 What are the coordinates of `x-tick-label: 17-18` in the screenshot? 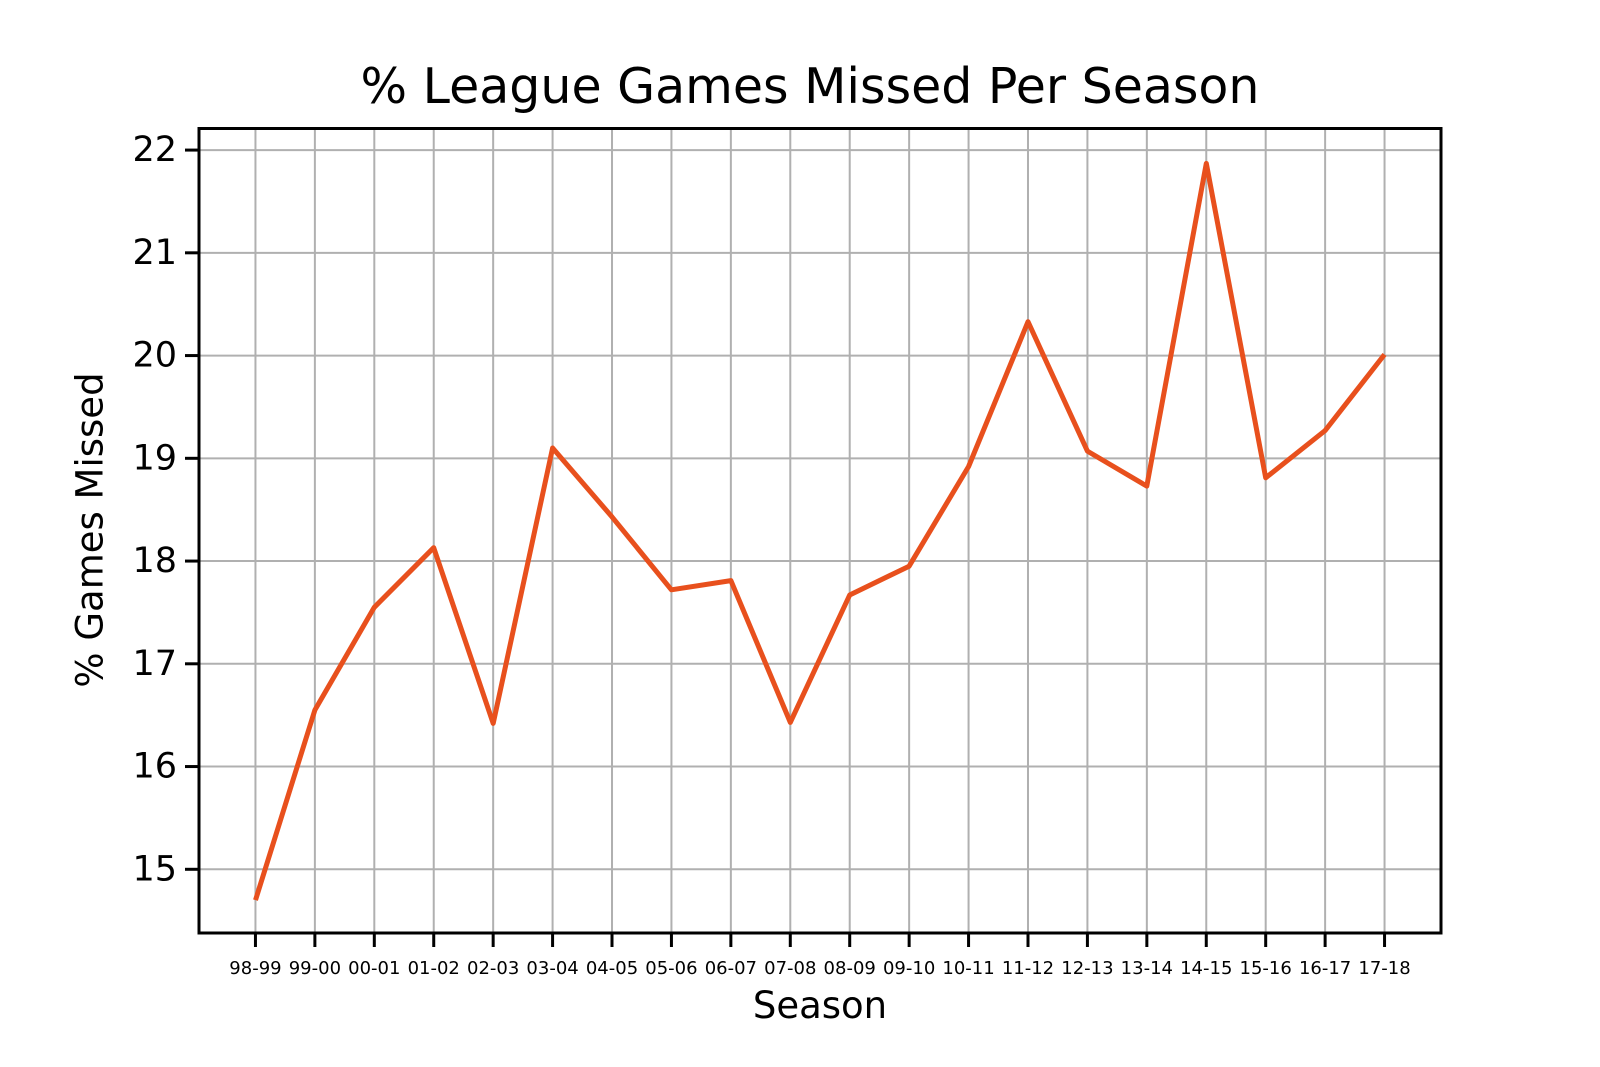 It's located at (1384, 968).